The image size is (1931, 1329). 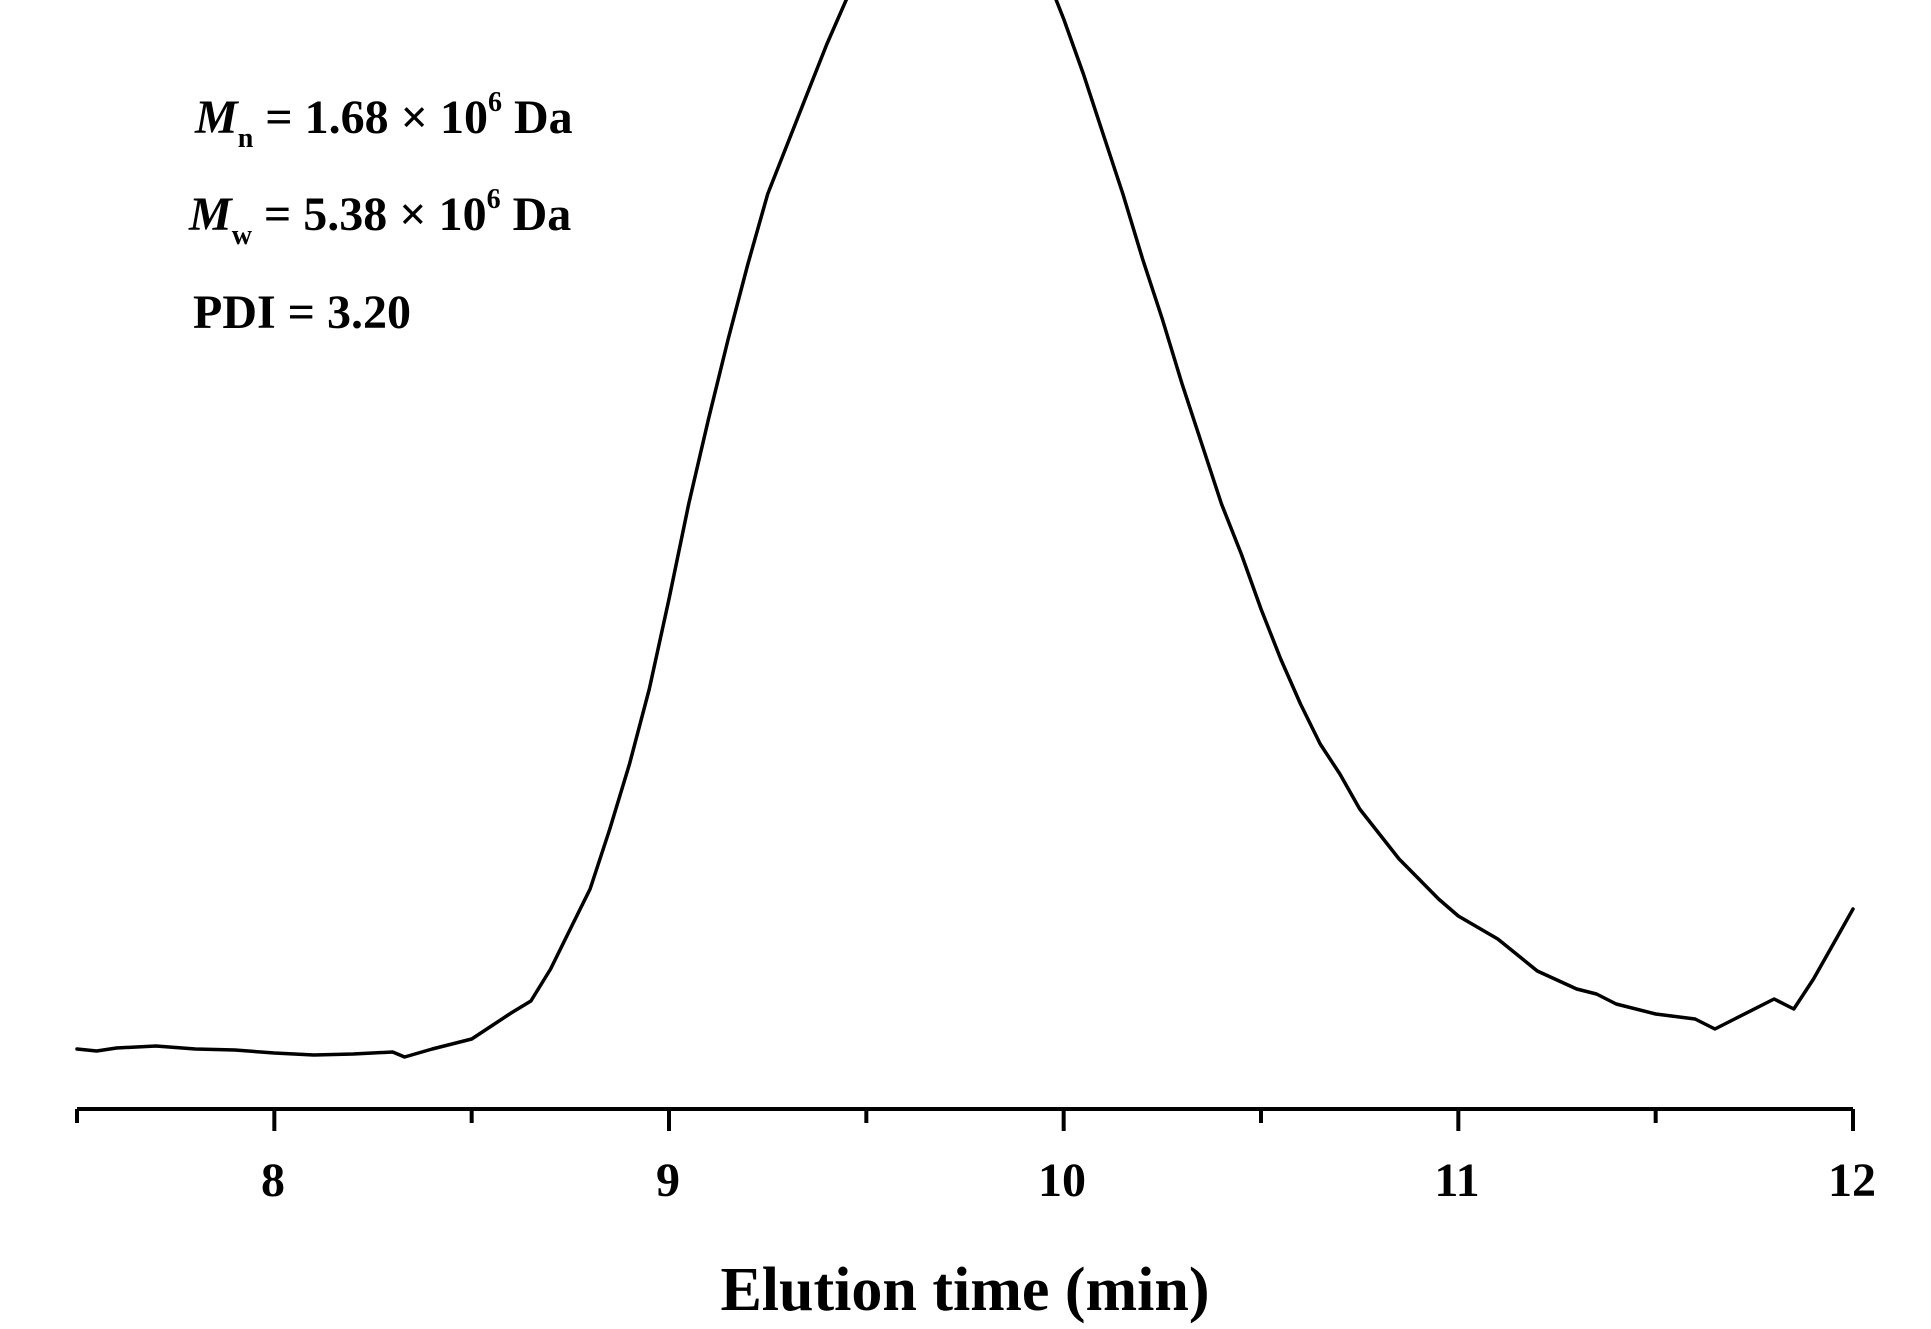 I want to click on annotation-mn-symbol: M, so click(x=217, y=117).